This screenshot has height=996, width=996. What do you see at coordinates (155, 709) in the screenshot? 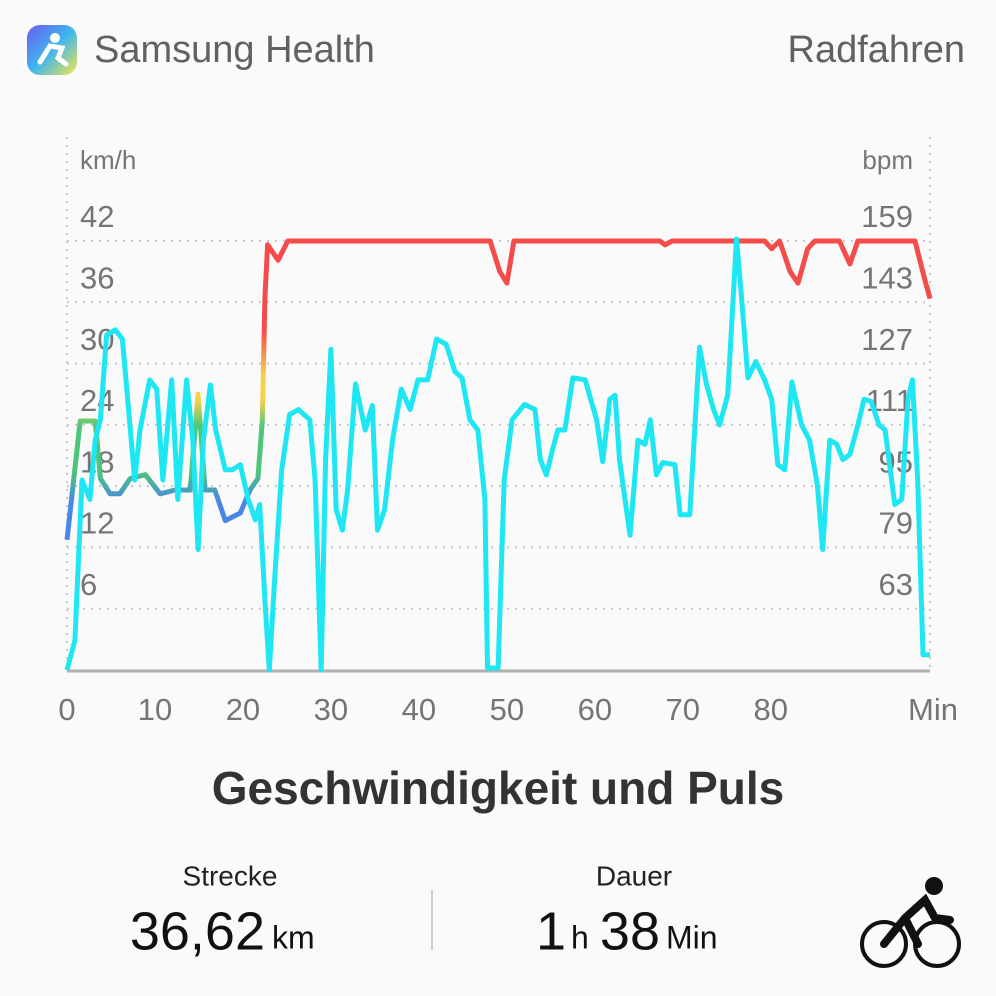
I see `x-tick-label: 10` at bounding box center [155, 709].